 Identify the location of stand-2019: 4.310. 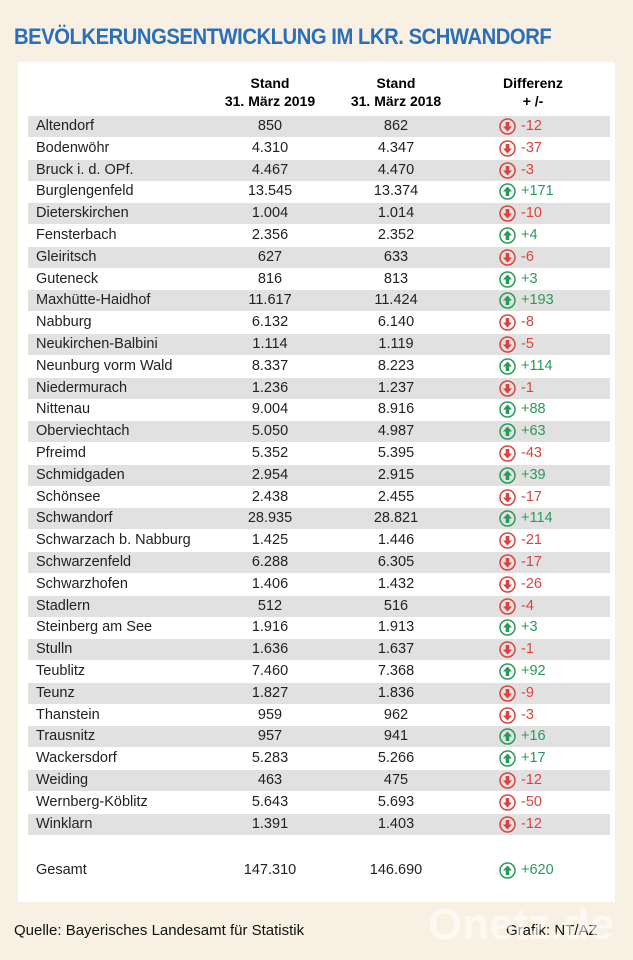
(270, 147).